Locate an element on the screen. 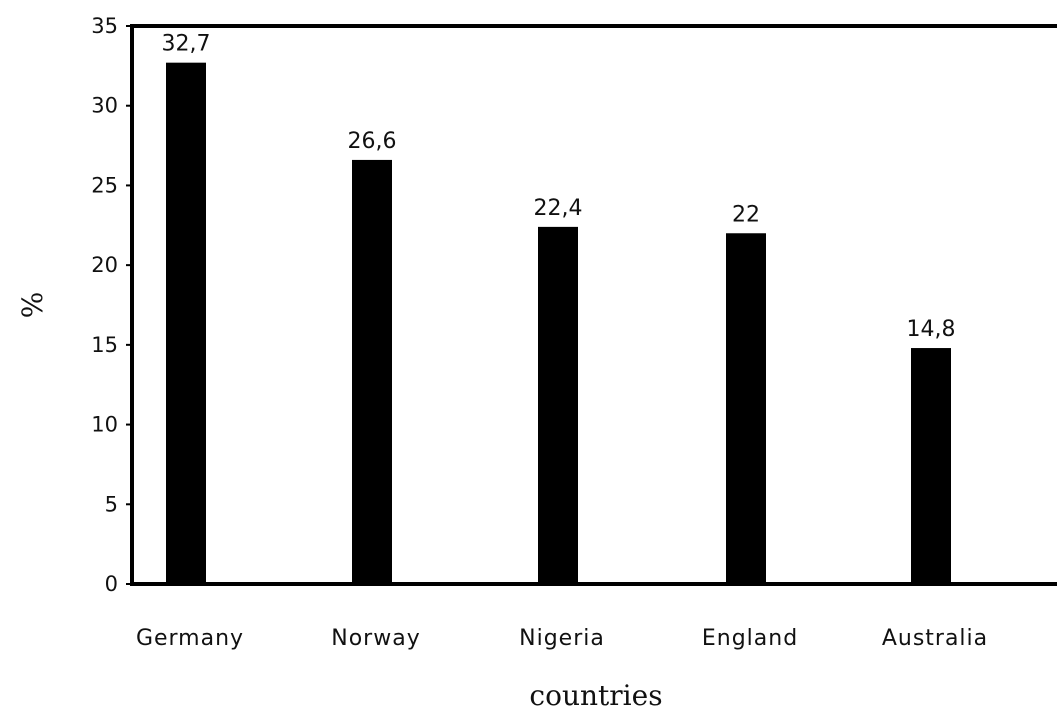  y-tick-label: 15 is located at coordinates (104, 345).